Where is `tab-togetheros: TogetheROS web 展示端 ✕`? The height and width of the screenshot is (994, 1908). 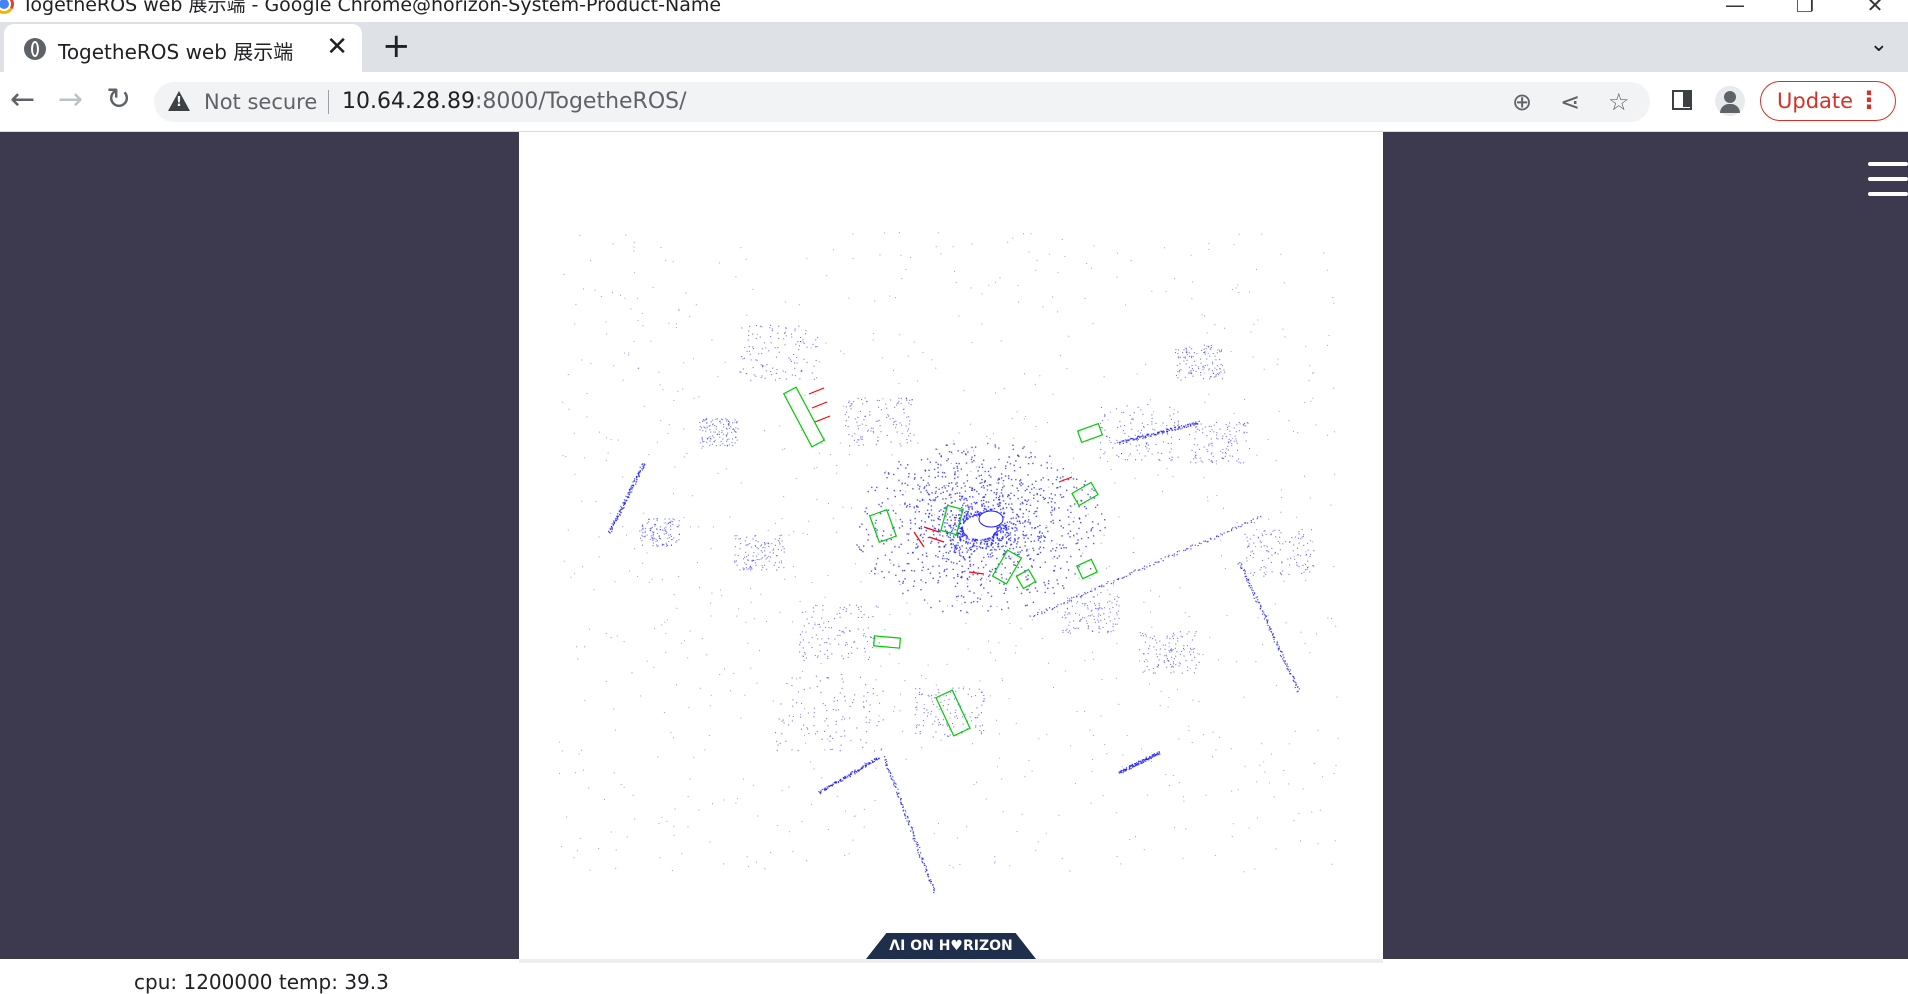
tab-togetheros: TogetheROS web 展示端 ✕ is located at coordinates (183, 48).